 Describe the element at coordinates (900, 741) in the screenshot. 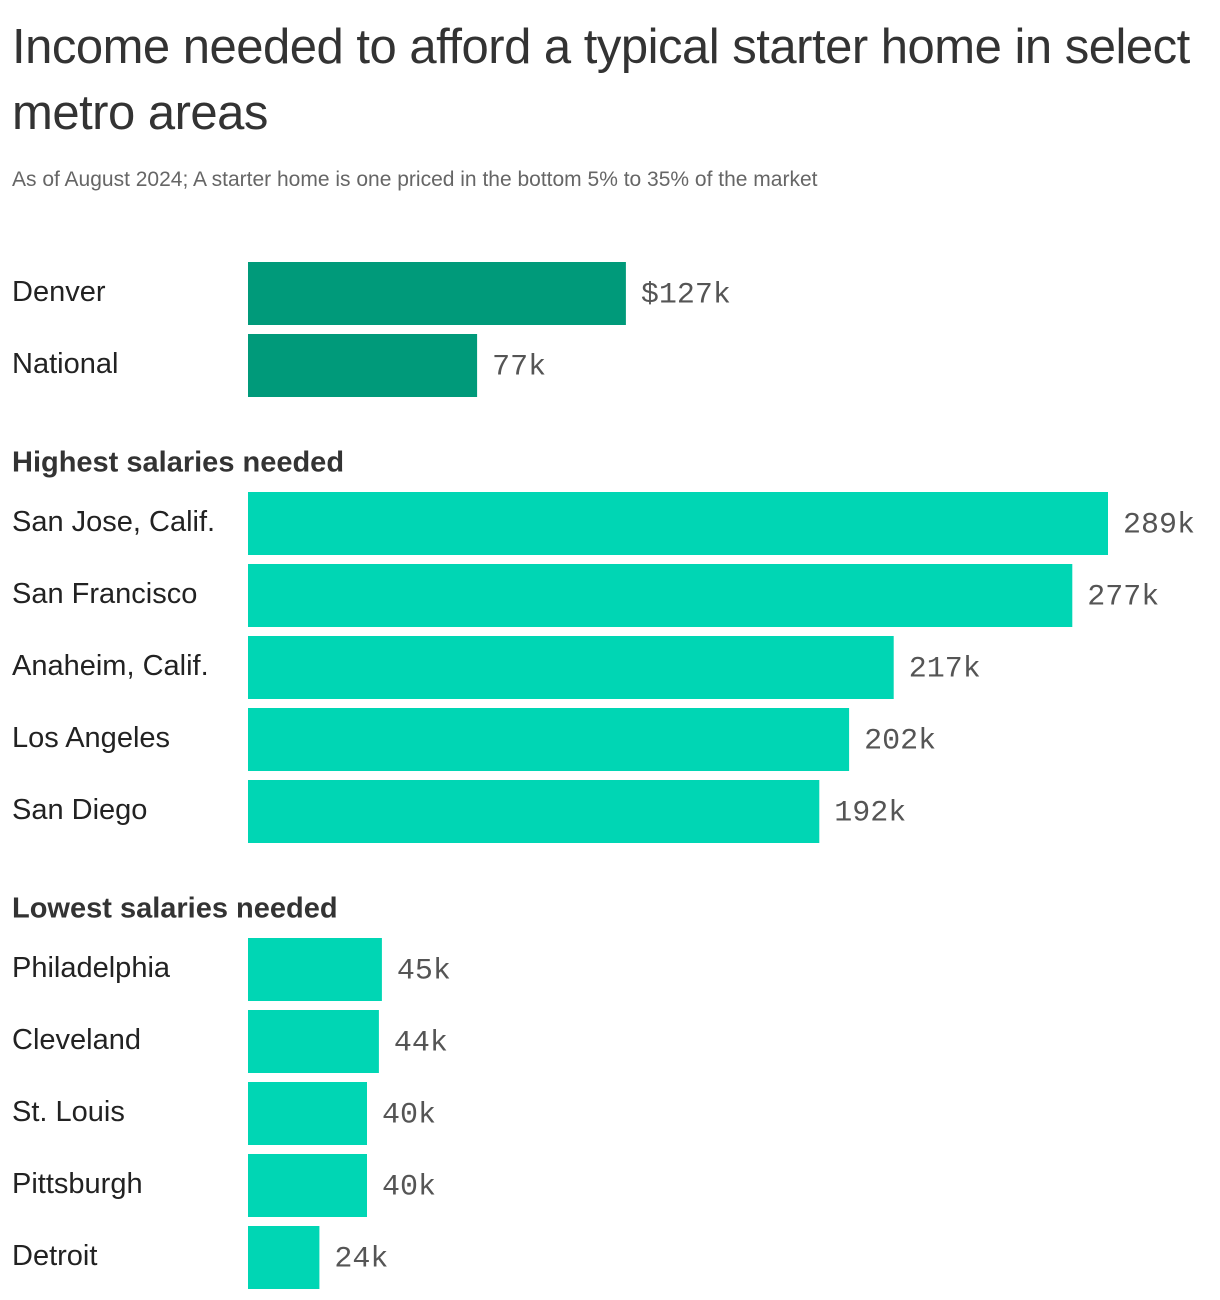

I see `value-label: 202k` at that location.